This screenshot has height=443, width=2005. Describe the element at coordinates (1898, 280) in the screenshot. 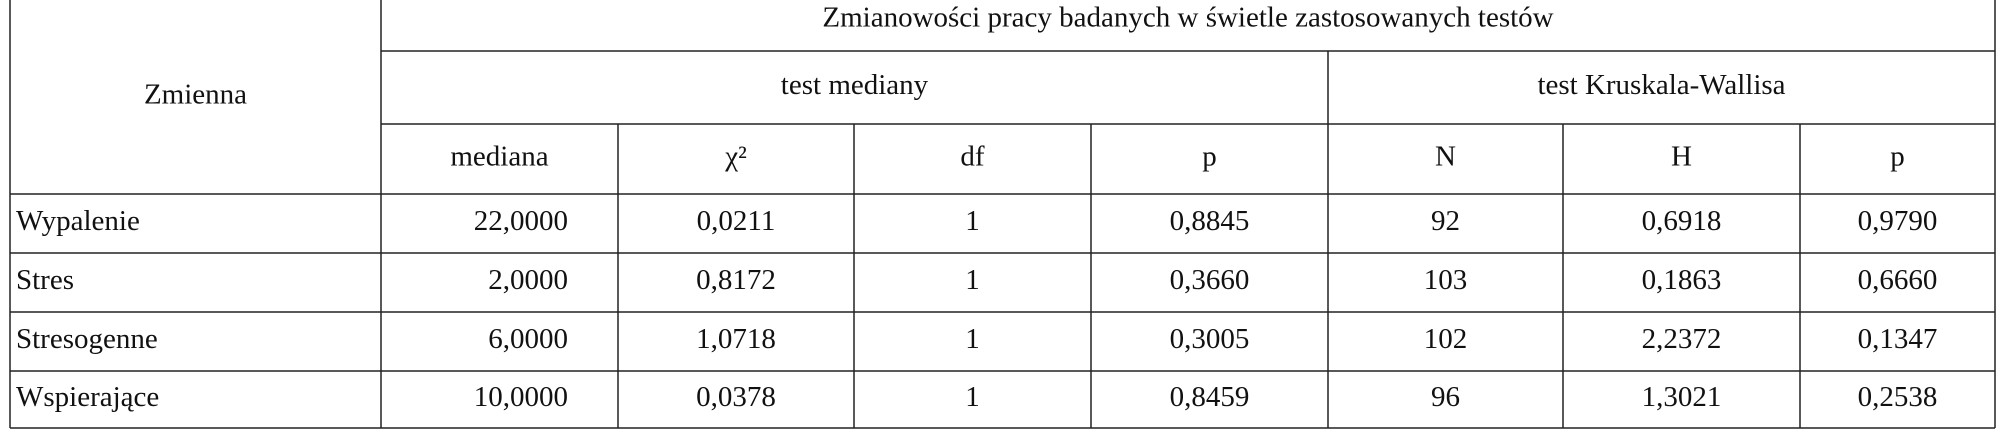

I see `cell: 0,6660` at that location.